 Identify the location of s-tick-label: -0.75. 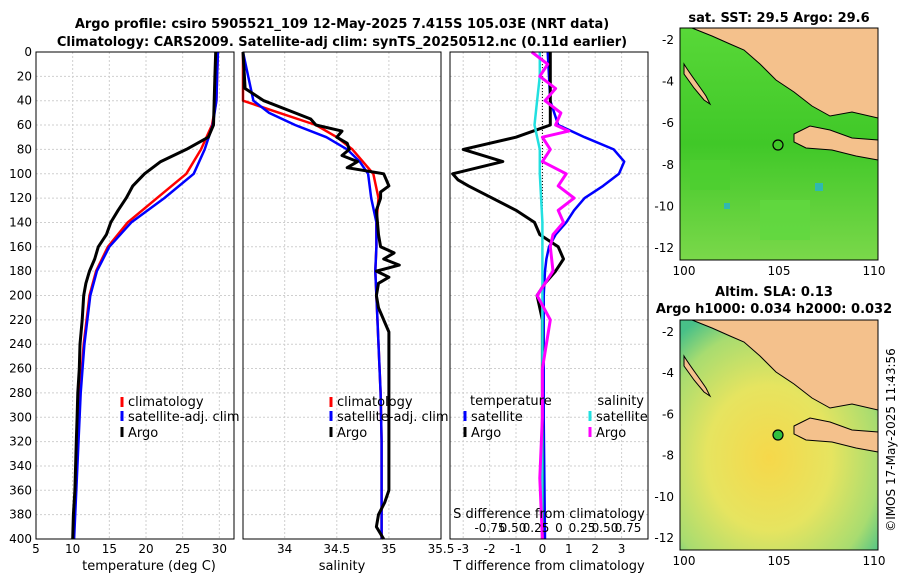
(489, 528).